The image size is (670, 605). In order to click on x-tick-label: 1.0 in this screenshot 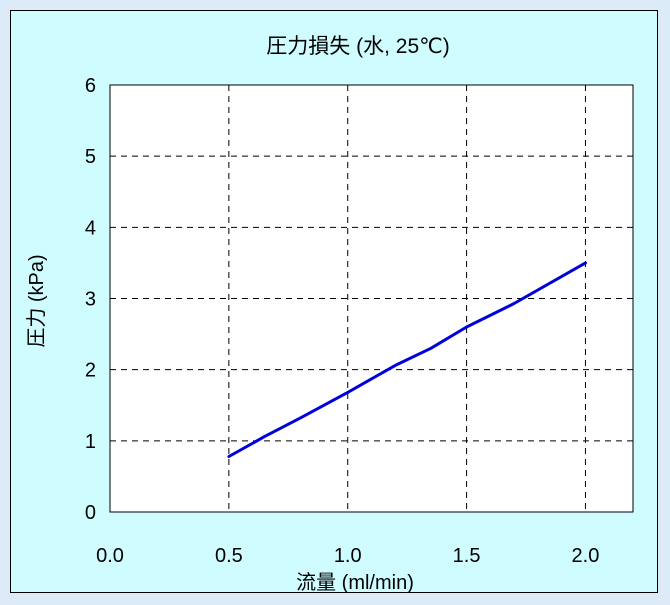, I will do `click(348, 556)`.